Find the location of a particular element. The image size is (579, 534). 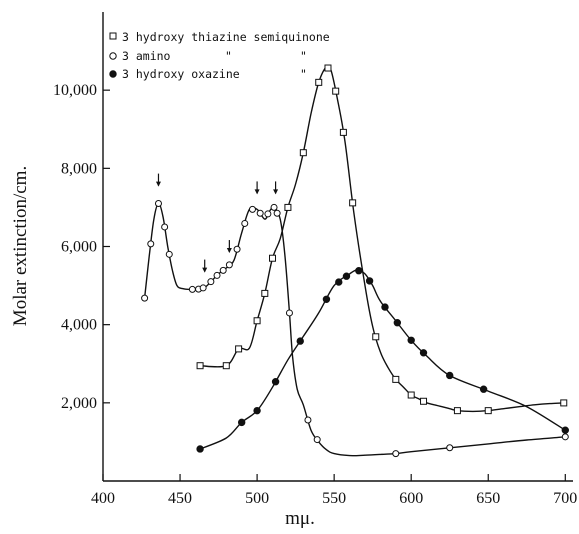

legend-circle-filled-marker is located at coordinates (113, 74).